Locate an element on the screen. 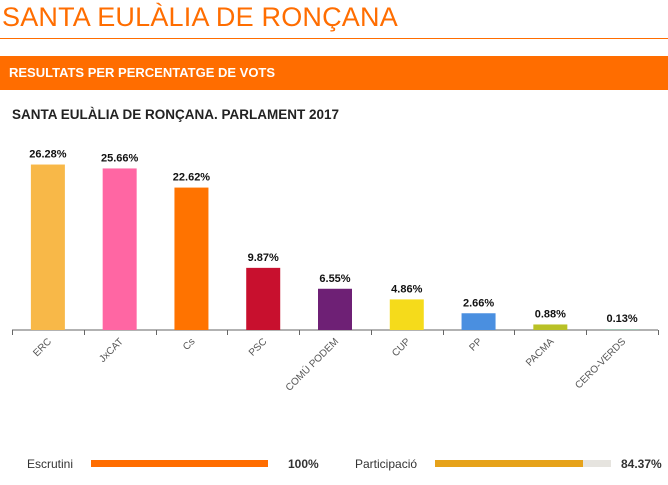 This screenshot has height=485, width=668. x-tick-label: Cs is located at coordinates (189, 344).